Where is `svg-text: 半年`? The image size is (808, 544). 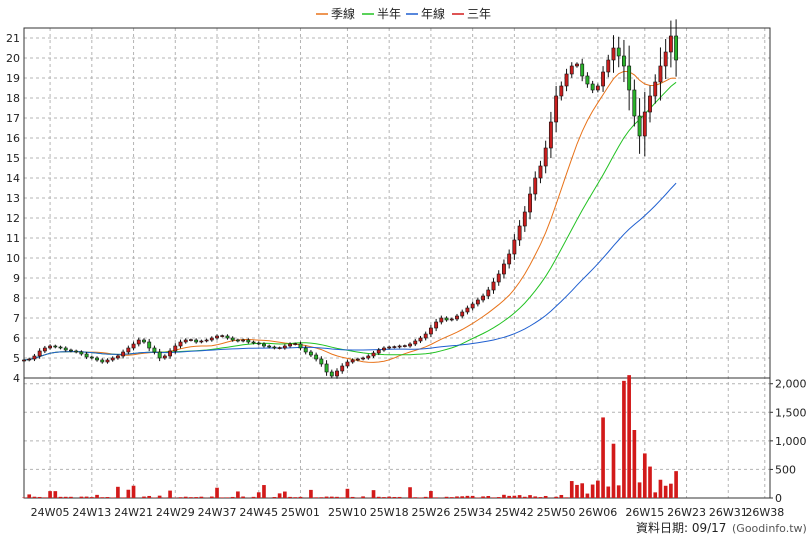 svg-text: 半年 is located at coordinates (389, 14).